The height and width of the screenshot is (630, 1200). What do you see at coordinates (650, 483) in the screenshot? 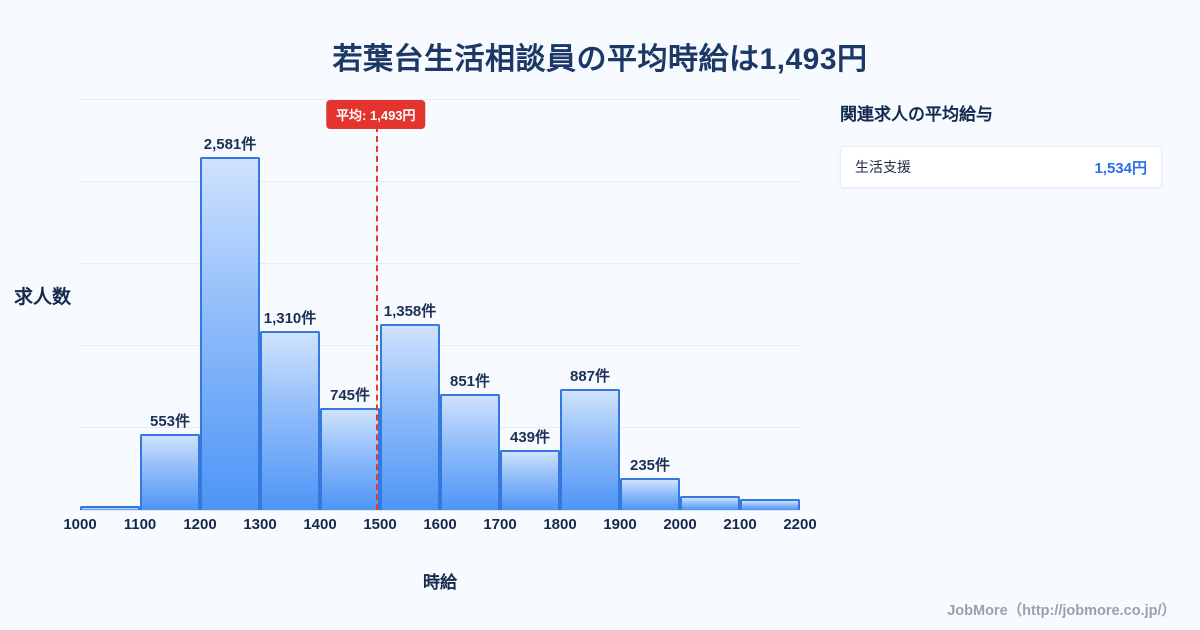
I see `histogram-bar: 235件` at bounding box center [650, 483].